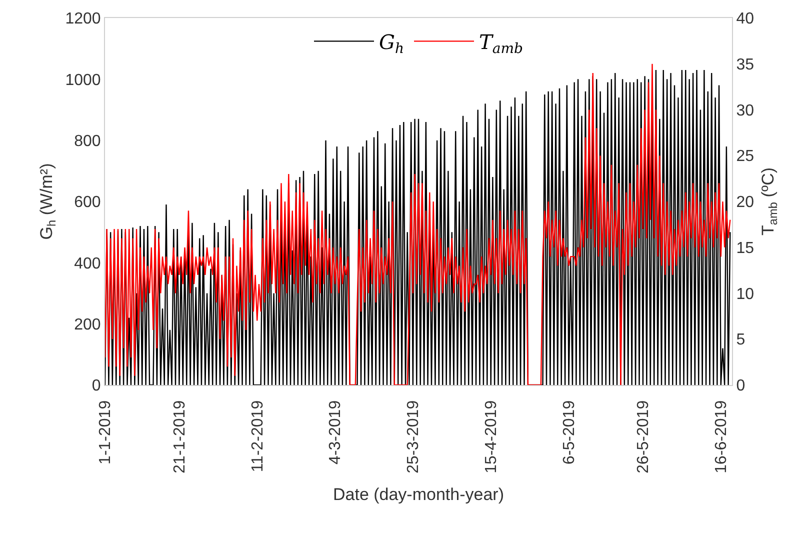 This screenshot has height=543, width=805. I want to click on y-tick-label: 400, so click(87, 263).